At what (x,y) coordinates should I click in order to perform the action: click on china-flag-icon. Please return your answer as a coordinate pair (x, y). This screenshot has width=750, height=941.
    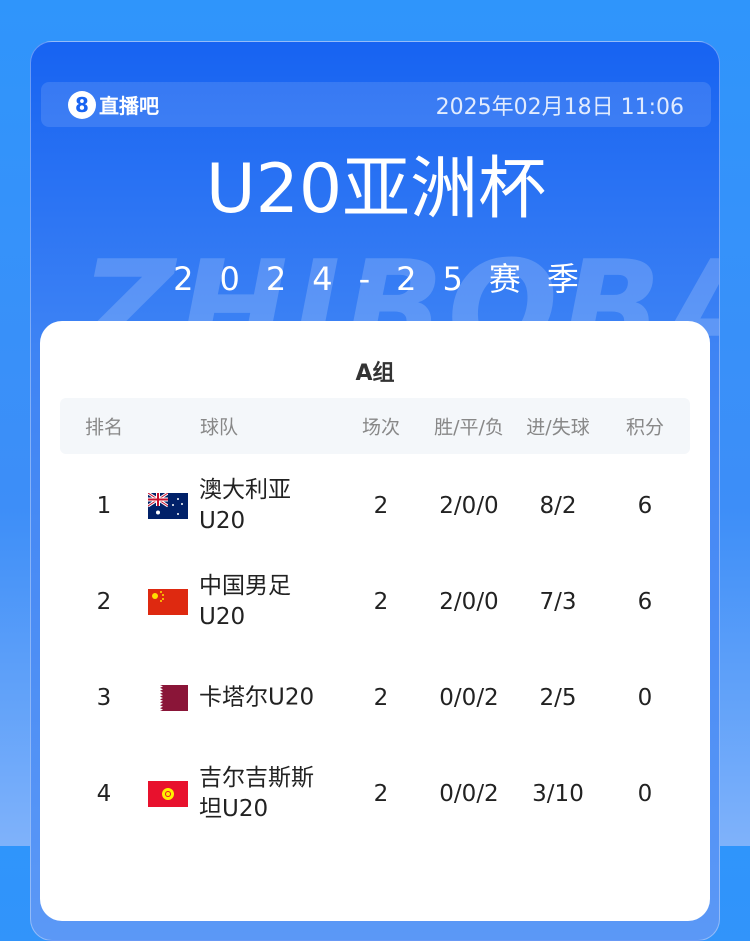
    Looking at the image, I should click on (168, 602).